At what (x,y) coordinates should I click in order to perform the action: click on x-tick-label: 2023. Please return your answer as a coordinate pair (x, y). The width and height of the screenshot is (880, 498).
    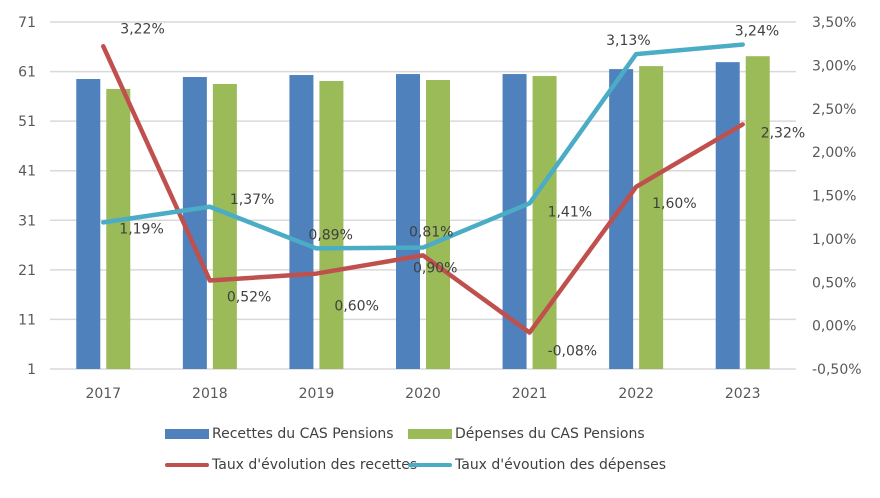
    Looking at the image, I should click on (743, 394).